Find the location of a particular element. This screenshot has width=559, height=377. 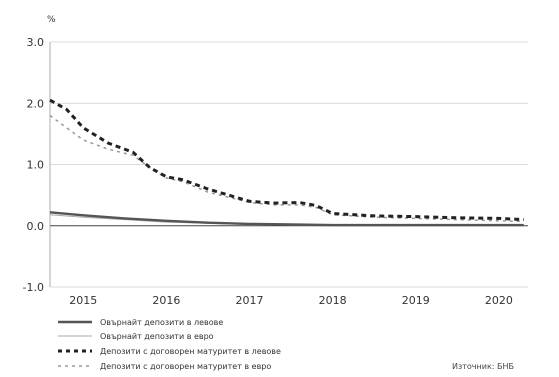

y-tick-label: 3.0 is located at coordinates (36, 42).